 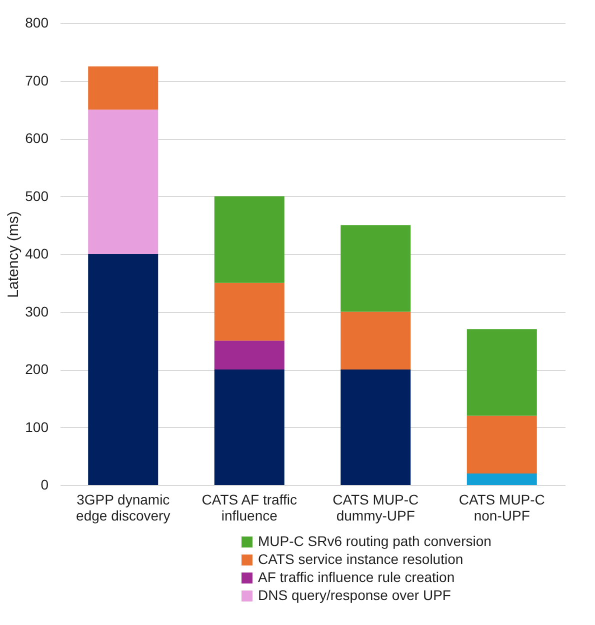 I want to click on legend-label: MUP-C SRv6 routing path conversion, so click(x=375, y=541).